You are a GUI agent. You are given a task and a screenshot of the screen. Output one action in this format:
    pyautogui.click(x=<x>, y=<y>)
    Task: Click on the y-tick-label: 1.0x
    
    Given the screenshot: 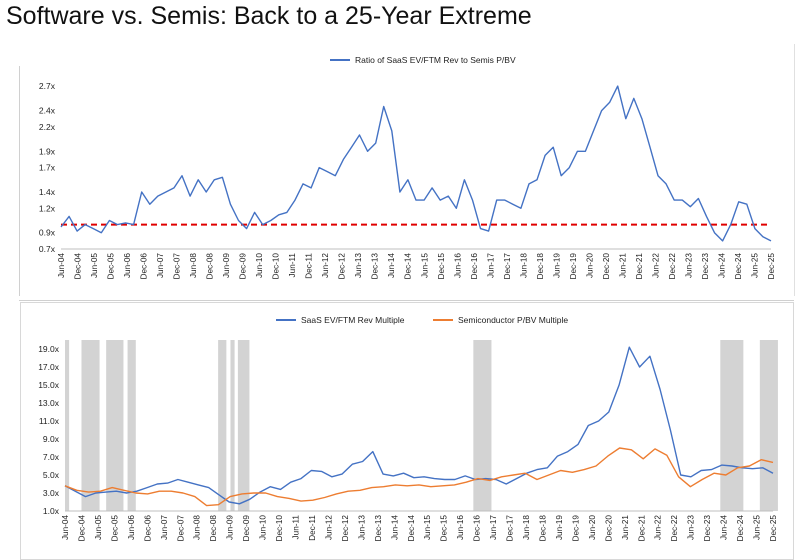 What is the action you would take?
    pyautogui.click(x=51, y=511)
    